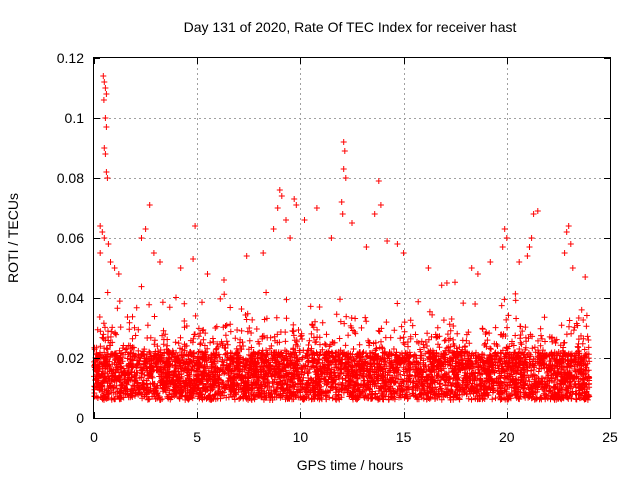 The height and width of the screenshot is (480, 640). What do you see at coordinates (94, 437) in the screenshot?
I see `x-tick-label: 0` at bounding box center [94, 437].